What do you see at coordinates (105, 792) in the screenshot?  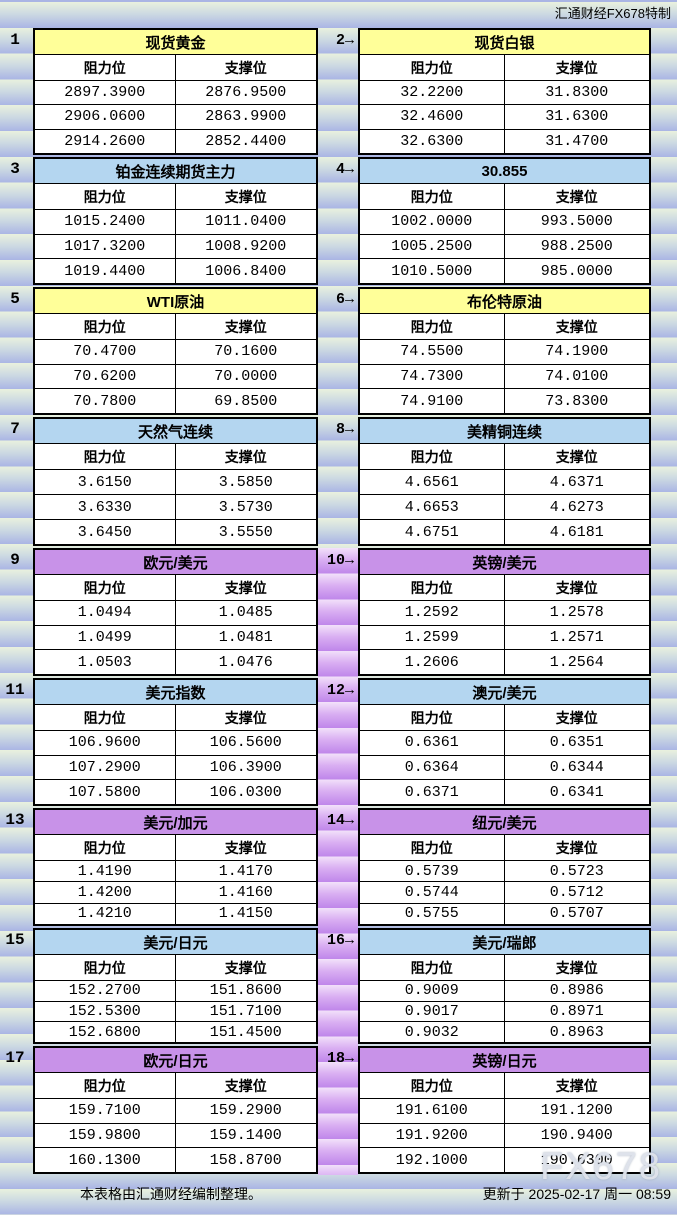 I see `resistance-value-cell: 107.5800` at bounding box center [105, 792].